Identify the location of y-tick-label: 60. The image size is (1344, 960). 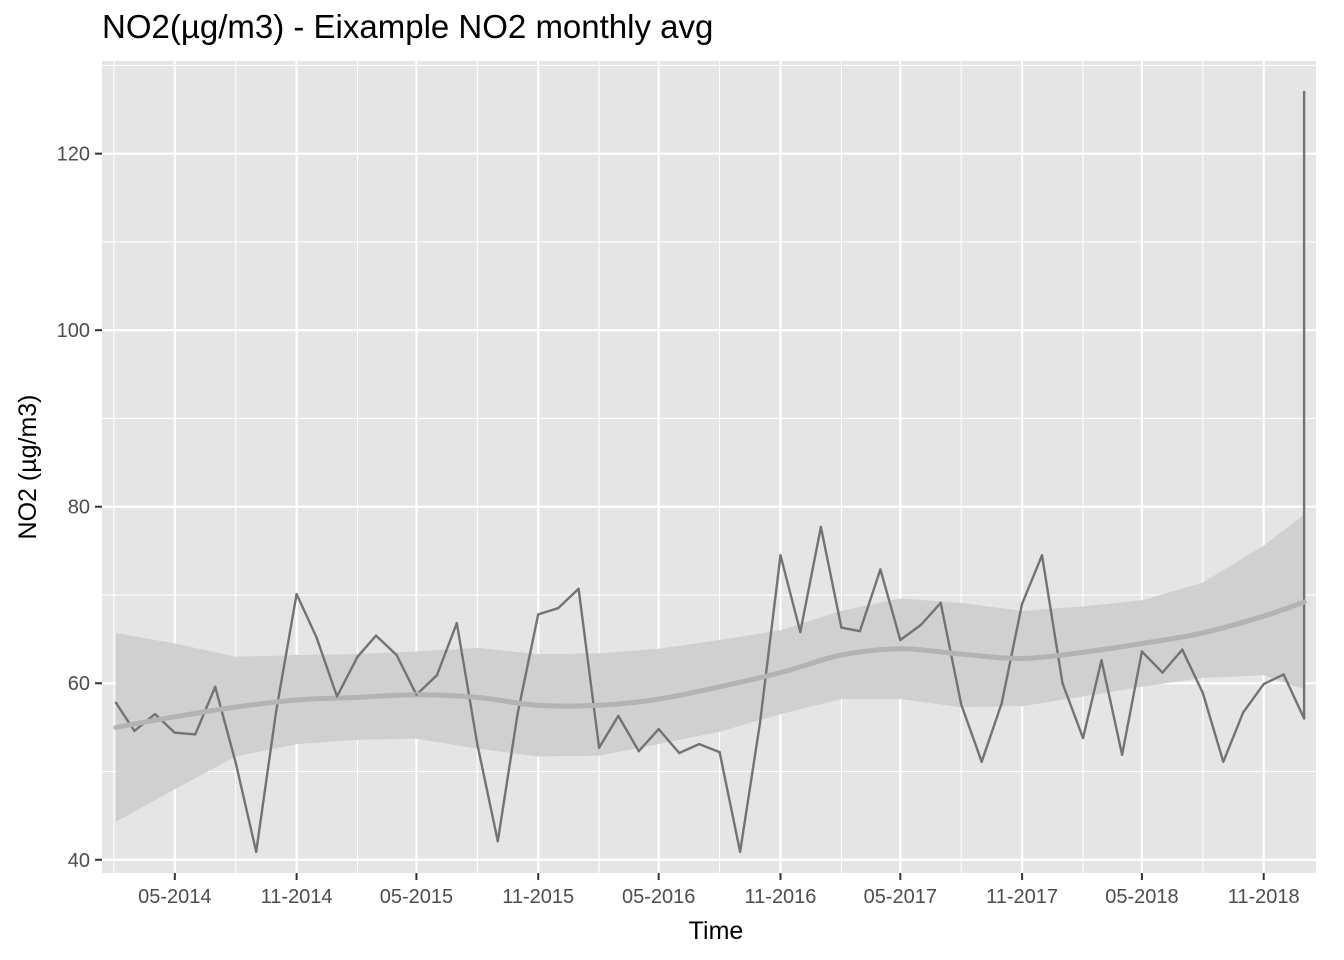
(79, 684).